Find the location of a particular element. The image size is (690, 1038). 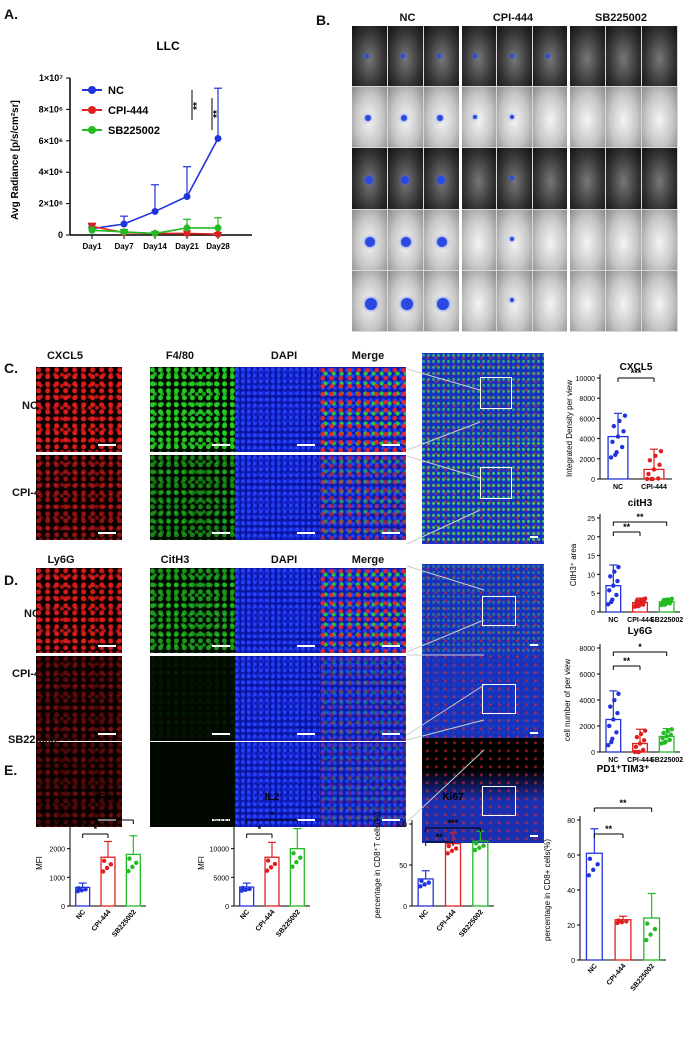

bar-chart-ylabel: Integrated Density per view is located at coordinates (569, 428).